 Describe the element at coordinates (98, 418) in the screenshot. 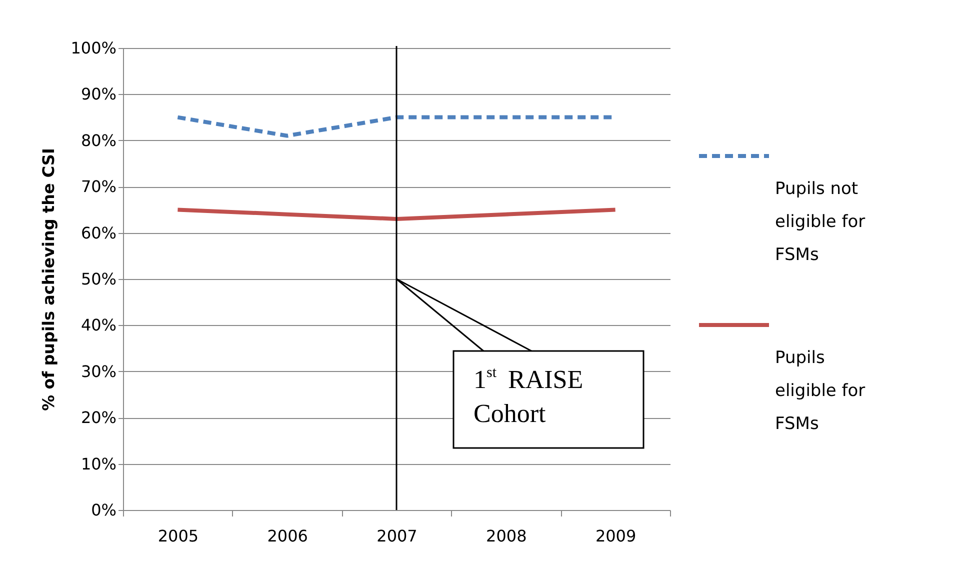

I see `y-tick-label: 20%` at that location.